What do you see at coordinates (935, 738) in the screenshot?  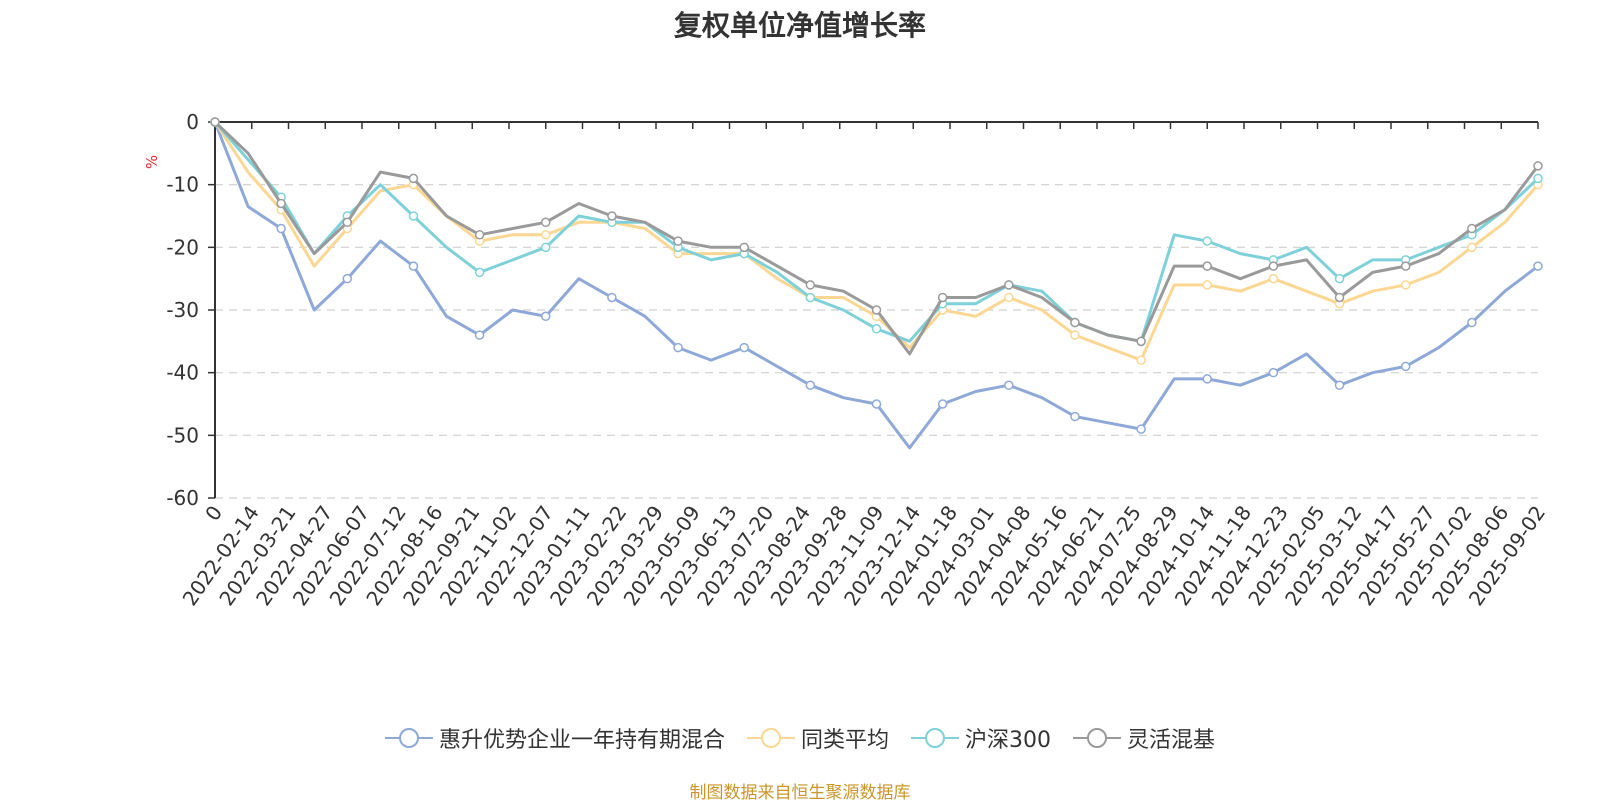 I see `legend-marker-csi300` at bounding box center [935, 738].